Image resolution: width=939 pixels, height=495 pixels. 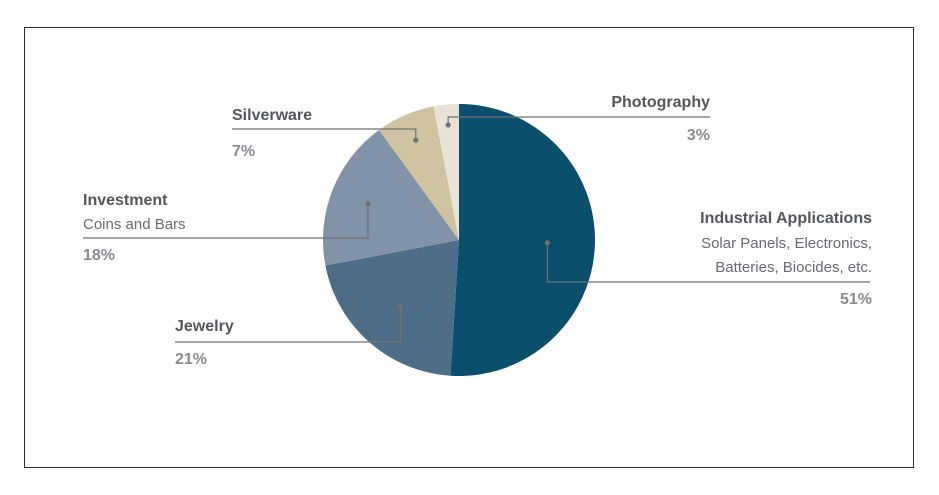 What do you see at coordinates (134, 224) in the screenshot?
I see `slice-sub-investment: Coins and Bars` at bounding box center [134, 224].